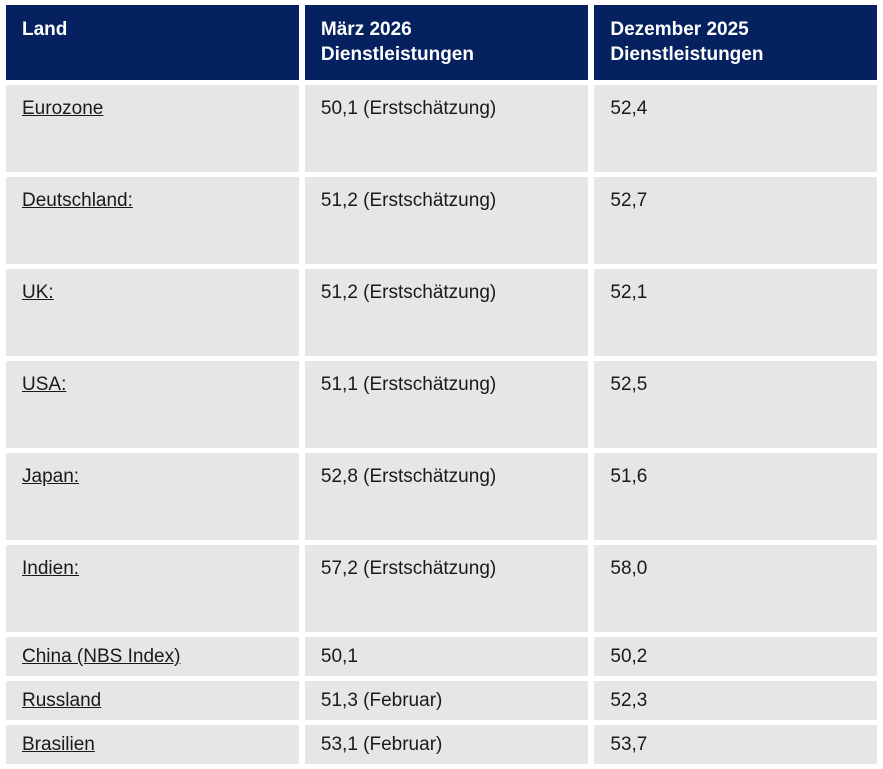 Image resolution: width=883 pixels, height=769 pixels. Describe the element at coordinates (51, 568) in the screenshot. I see `country-link-indien: Indien:` at that location.